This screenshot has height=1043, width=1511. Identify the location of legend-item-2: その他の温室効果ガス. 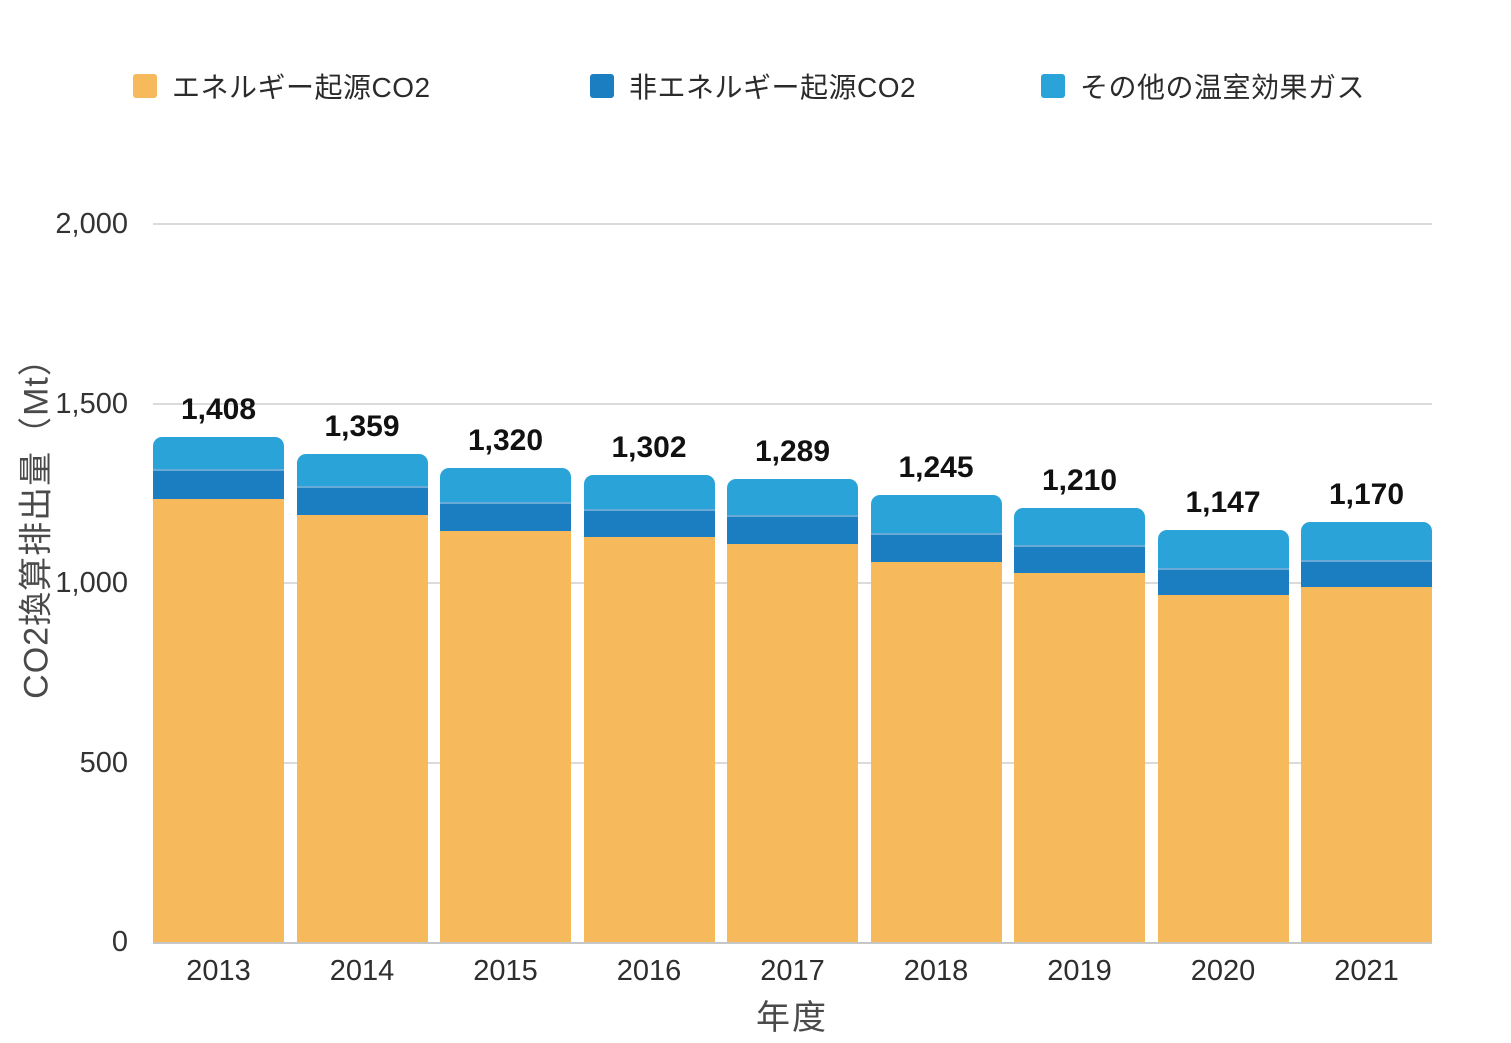
(1203, 86).